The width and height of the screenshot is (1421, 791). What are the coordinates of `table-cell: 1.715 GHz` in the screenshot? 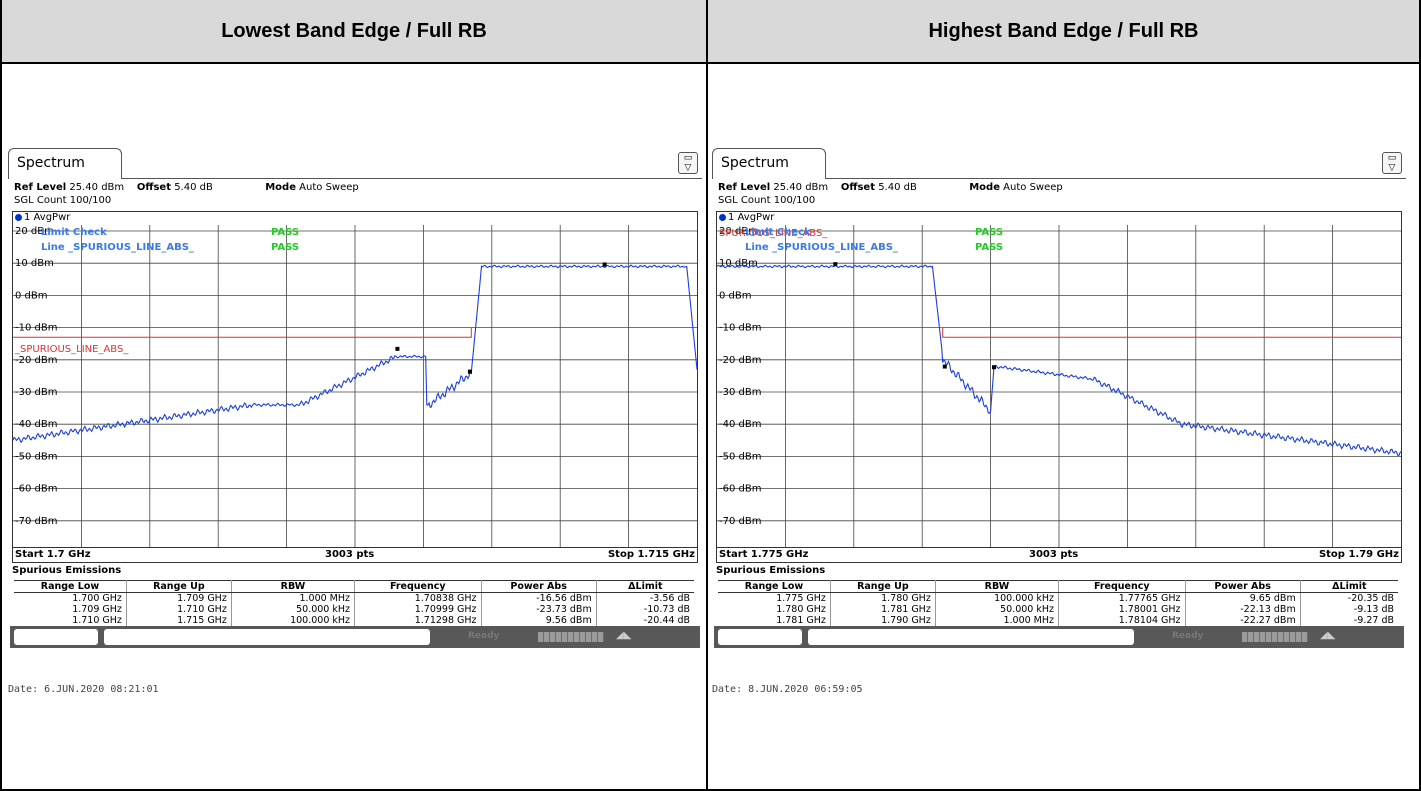 It's located at (178, 621).